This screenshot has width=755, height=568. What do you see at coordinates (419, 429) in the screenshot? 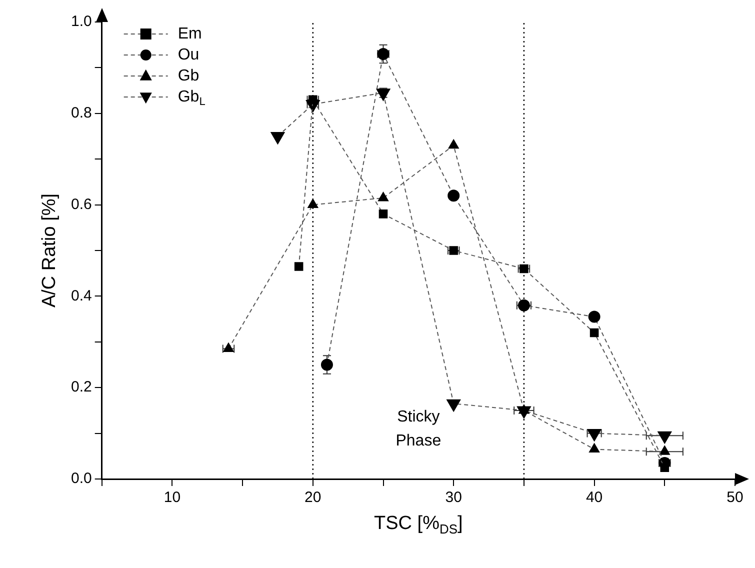
I see `annotation: Sticky Phase` at bounding box center [419, 429].